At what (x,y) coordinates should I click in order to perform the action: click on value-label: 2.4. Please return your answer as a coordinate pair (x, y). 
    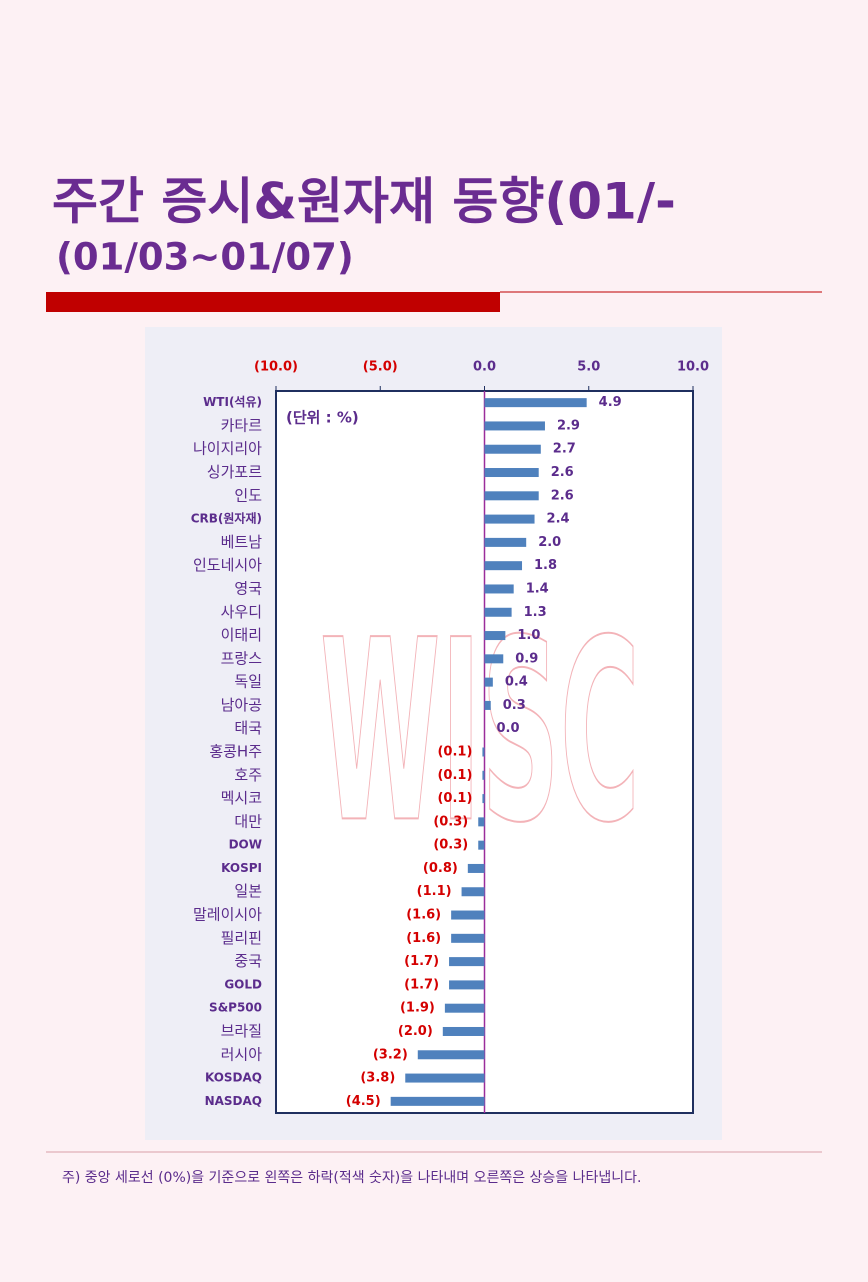
    Looking at the image, I should click on (558, 519).